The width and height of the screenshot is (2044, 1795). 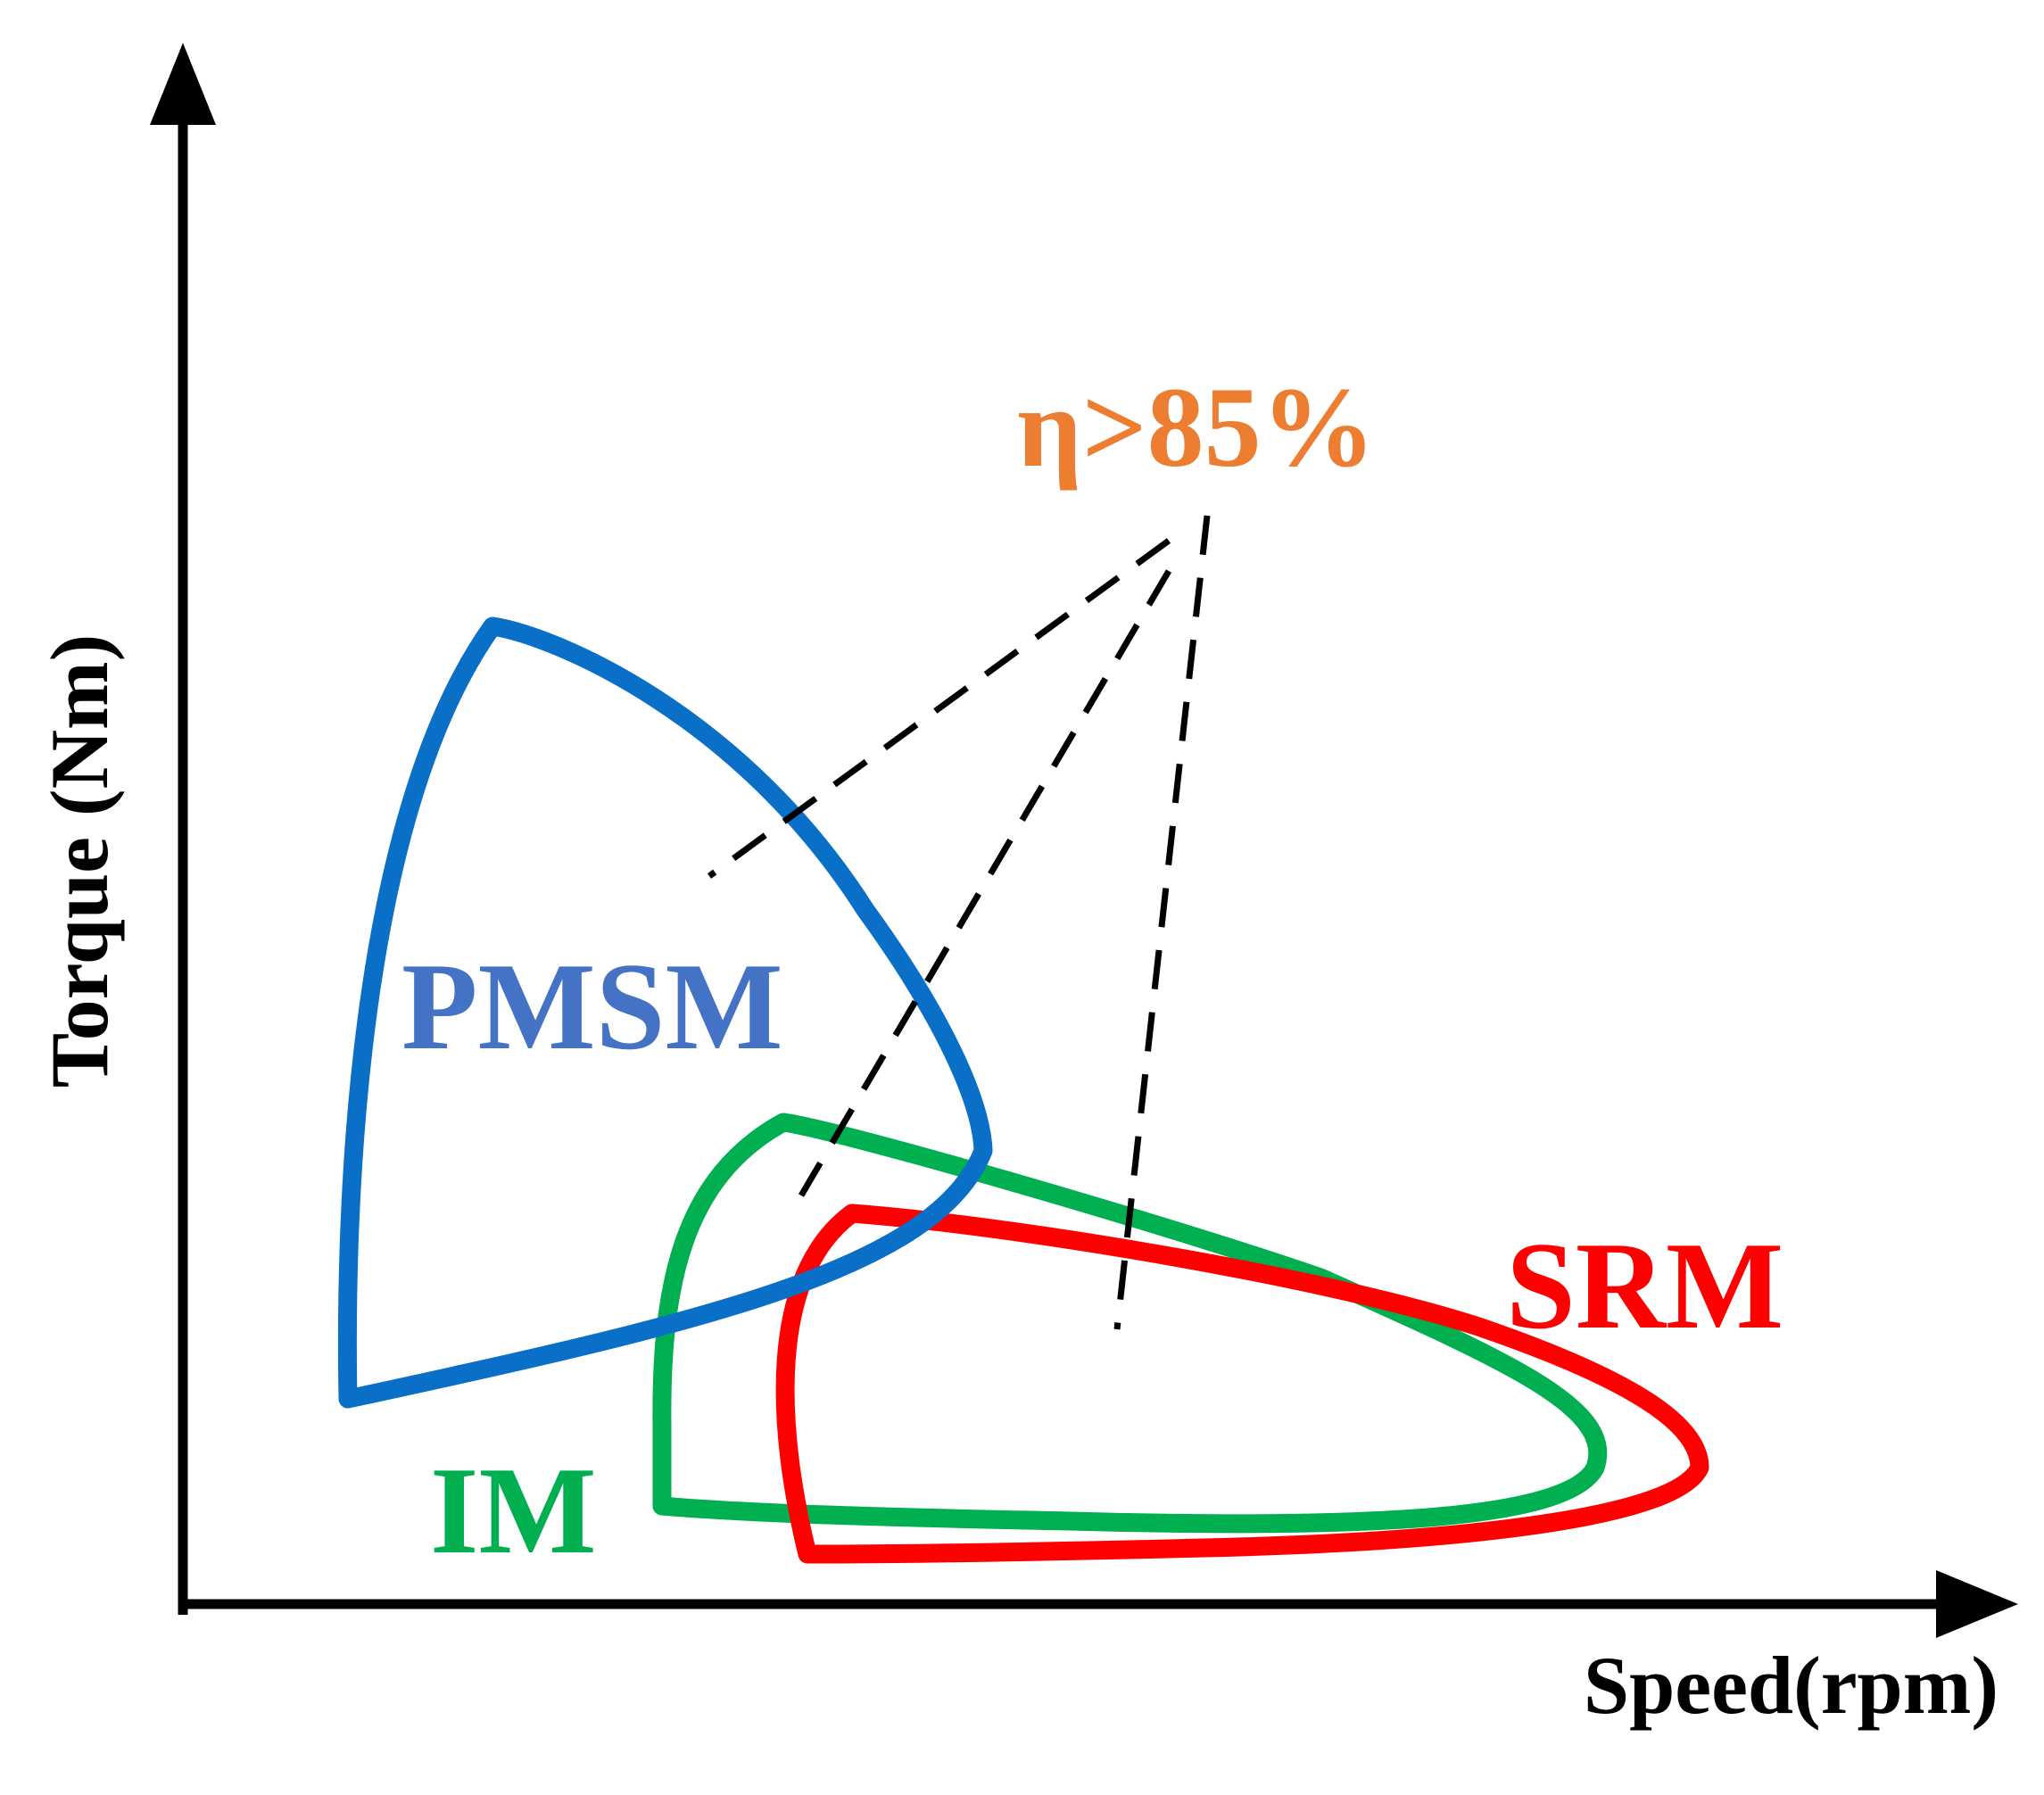 What do you see at coordinates (1644, 1286) in the screenshot?
I see `srm-region-label: SRM` at bounding box center [1644, 1286].